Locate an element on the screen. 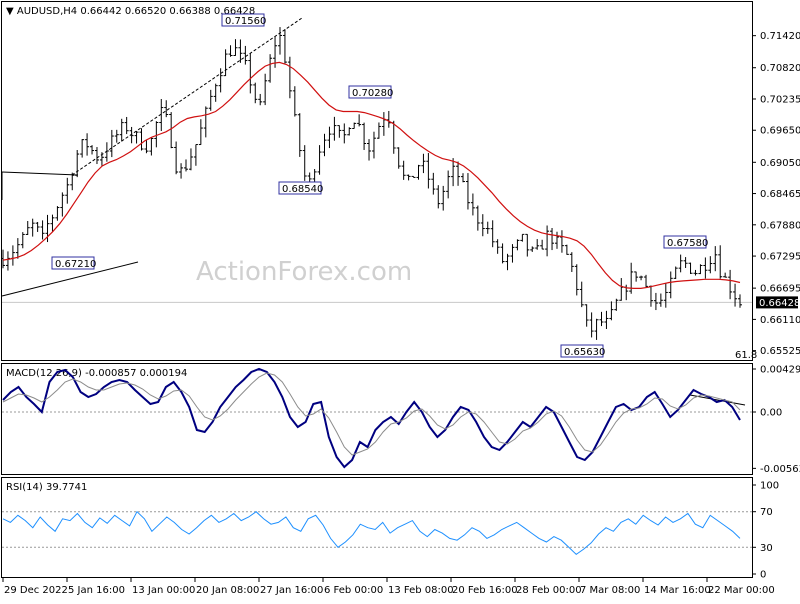 The width and height of the screenshot is (800, 604). x-tick-label: 5 Jan 16:00 is located at coordinates (95, 587).